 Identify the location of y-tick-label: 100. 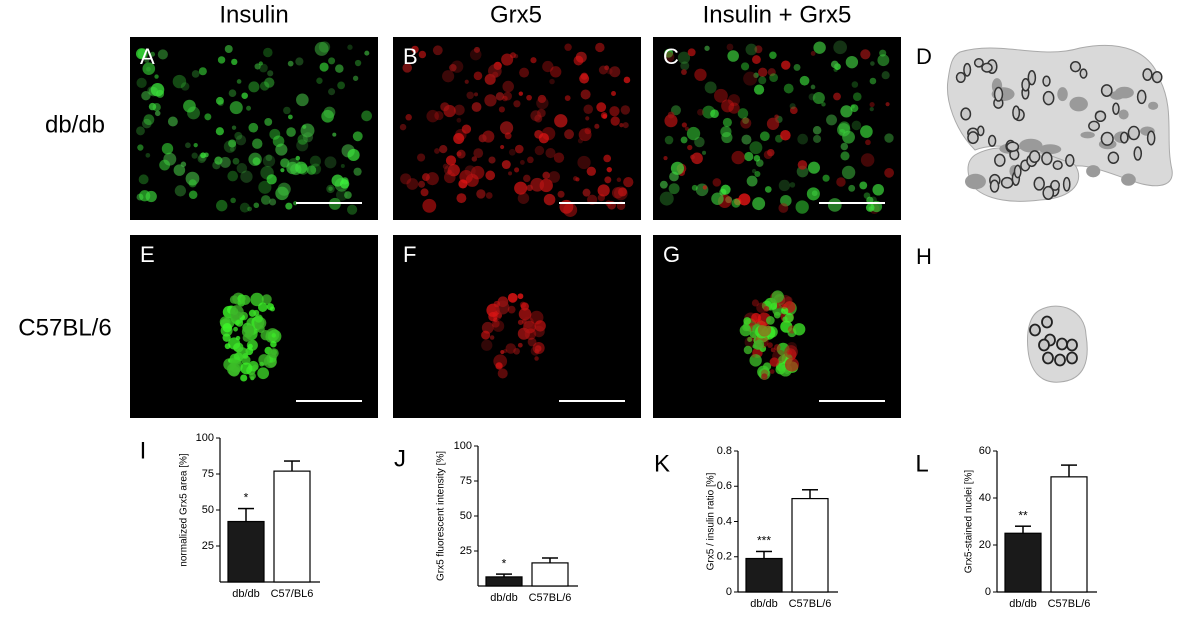
(205, 438).